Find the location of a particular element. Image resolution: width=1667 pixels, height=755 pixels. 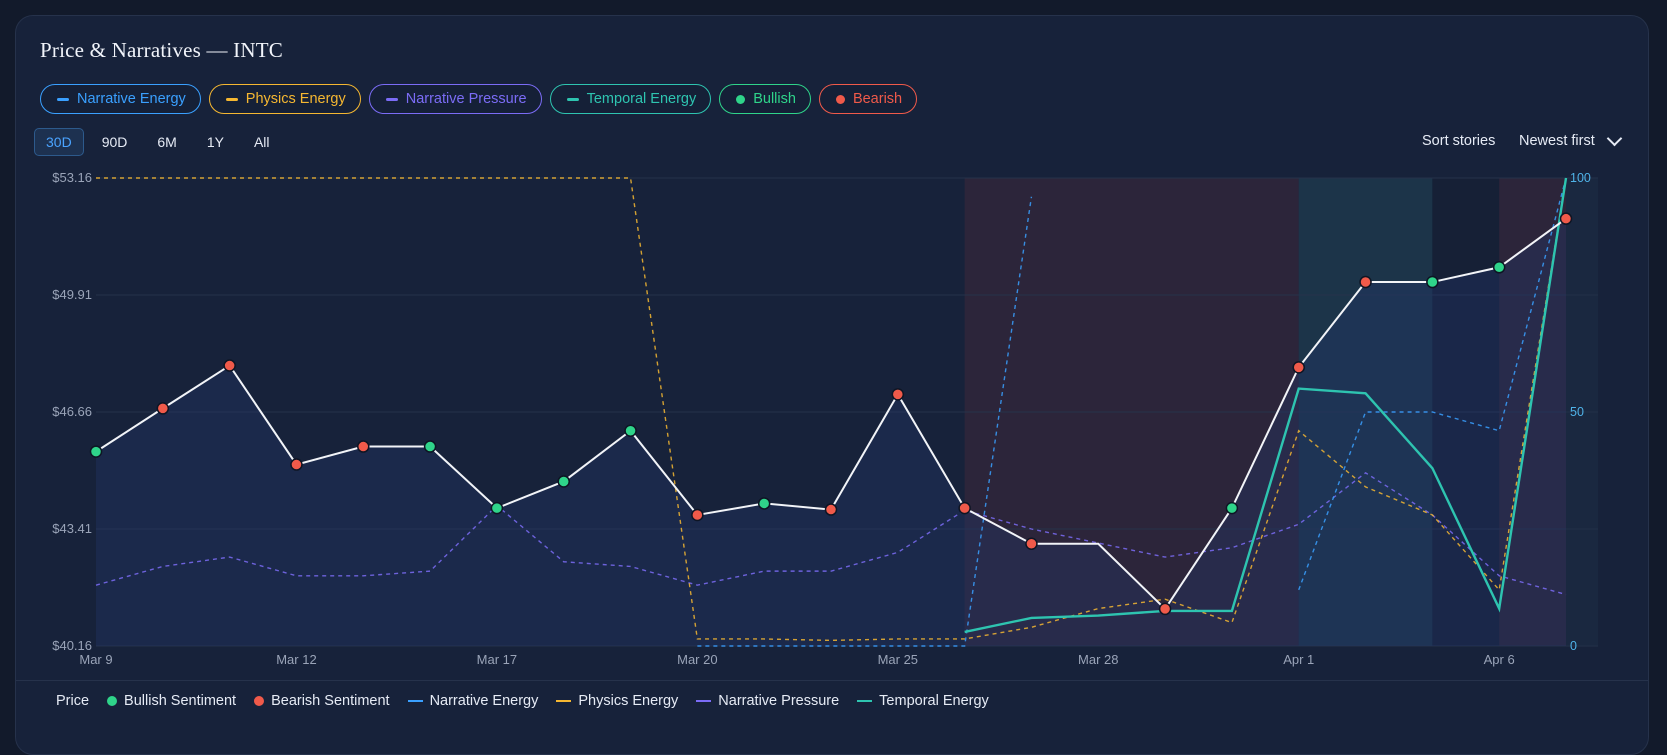

pill-narrative-energy: Narrative Energy is located at coordinates (120, 99).